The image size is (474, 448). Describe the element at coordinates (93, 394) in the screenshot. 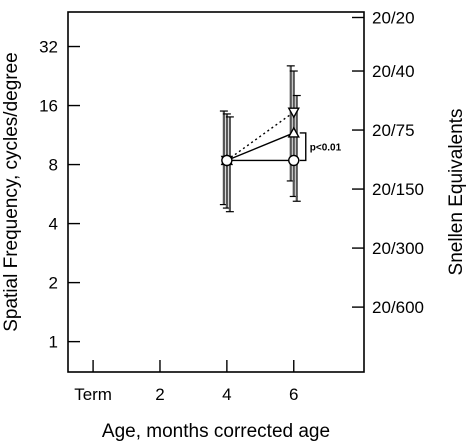

I see `x-tick-label: Term` at that location.